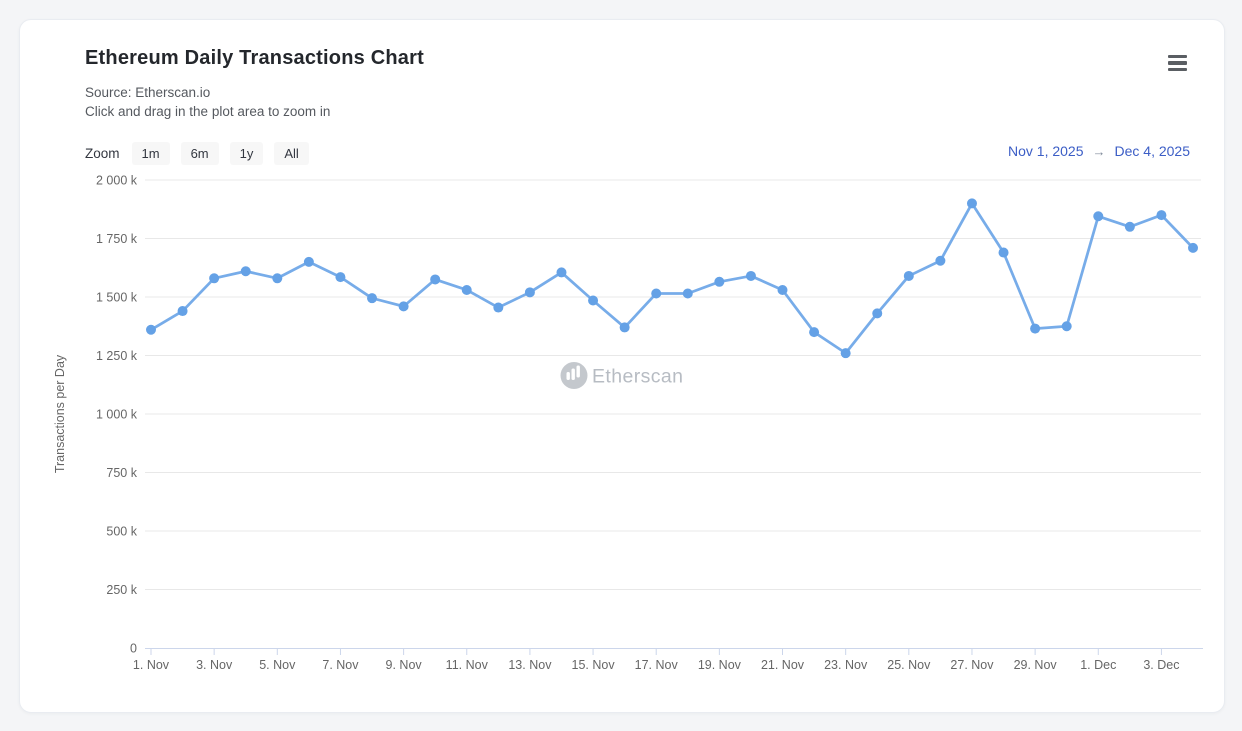  What do you see at coordinates (214, 665) in the screenshot?
I see `svg-text: 3. Nov` at bounding box center [214, 665].